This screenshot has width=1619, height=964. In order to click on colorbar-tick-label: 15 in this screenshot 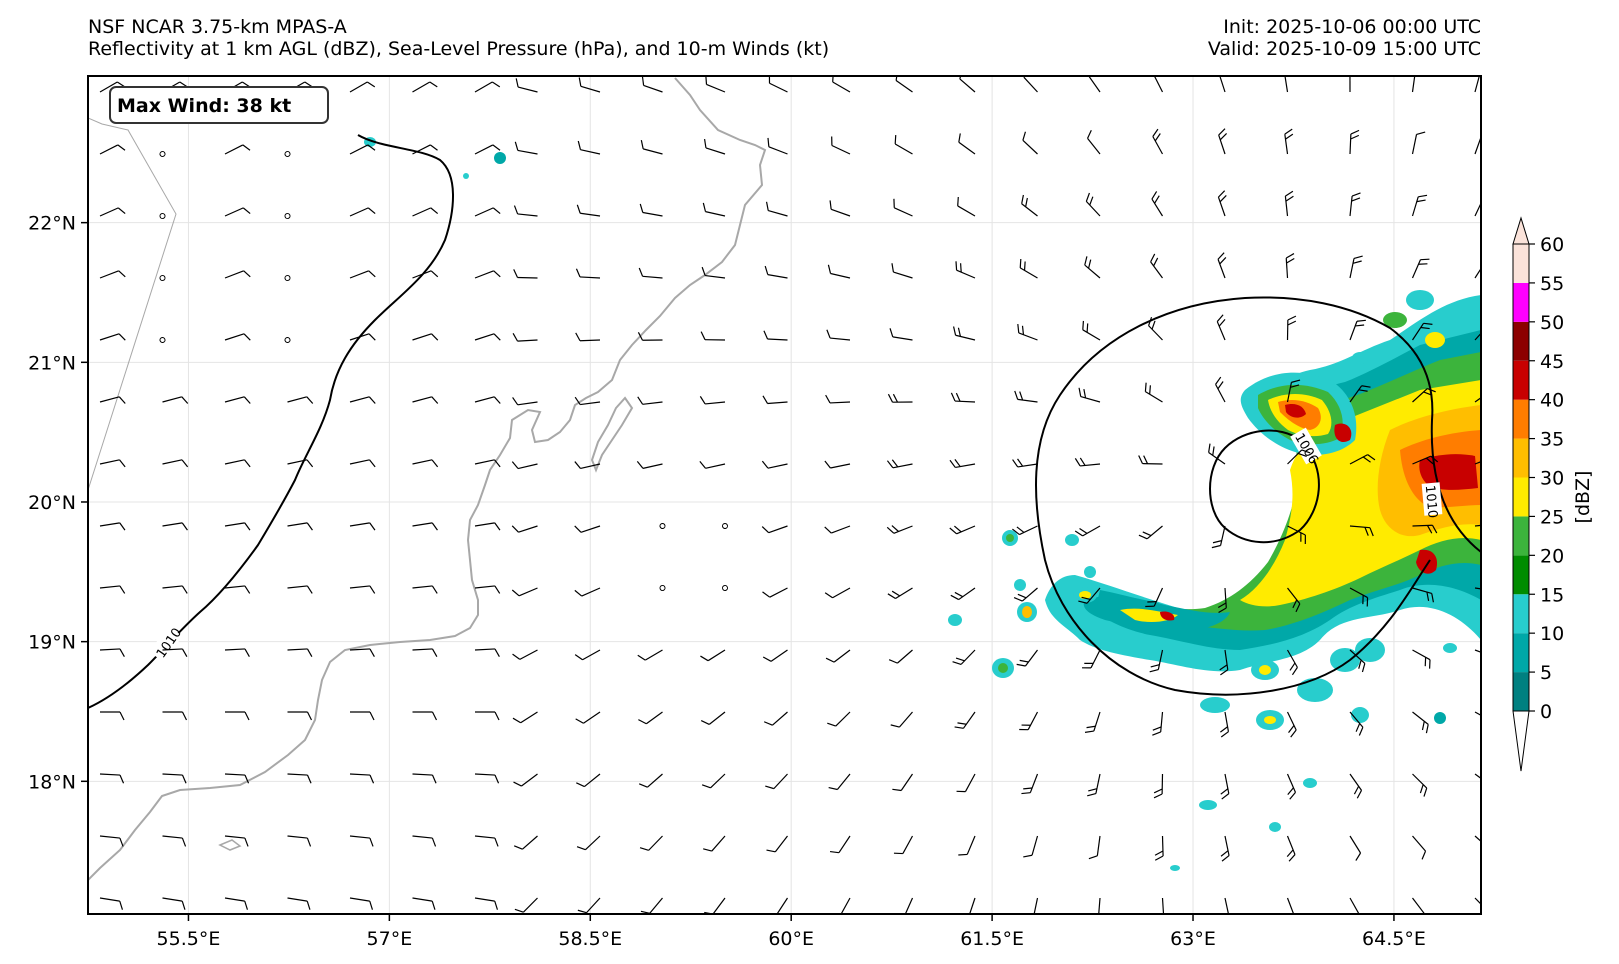, I will do `click(1552, 595)`.